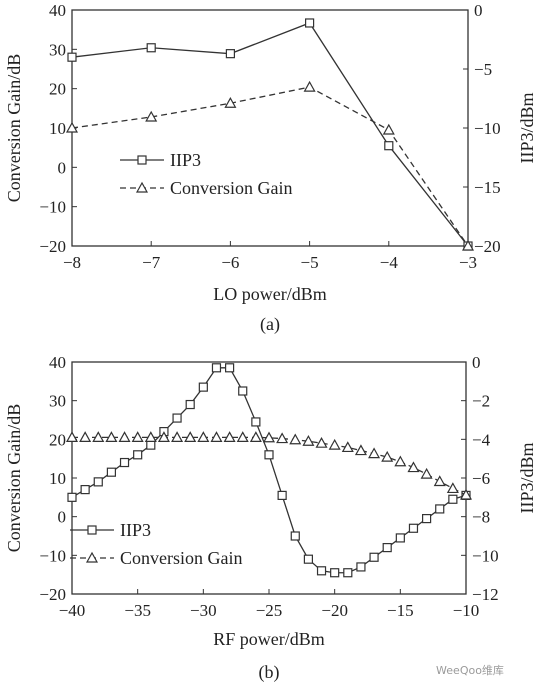  Describe the element at coordinates (487, 246) in the screenshot. I see `y-right-tick-label: −20` at that location.